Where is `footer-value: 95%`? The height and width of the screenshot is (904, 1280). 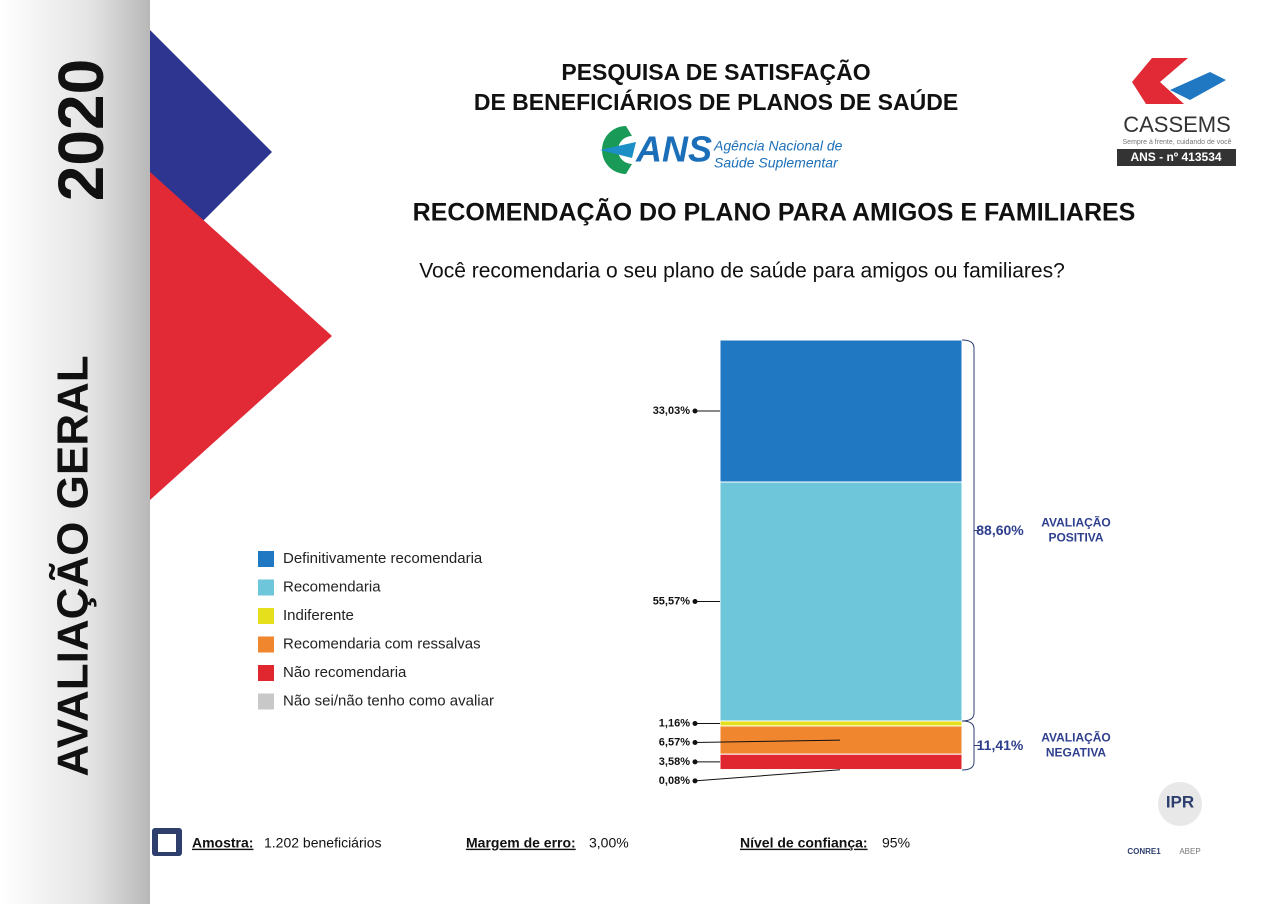
footer-value: 95% is located at coordinates (896, 843).